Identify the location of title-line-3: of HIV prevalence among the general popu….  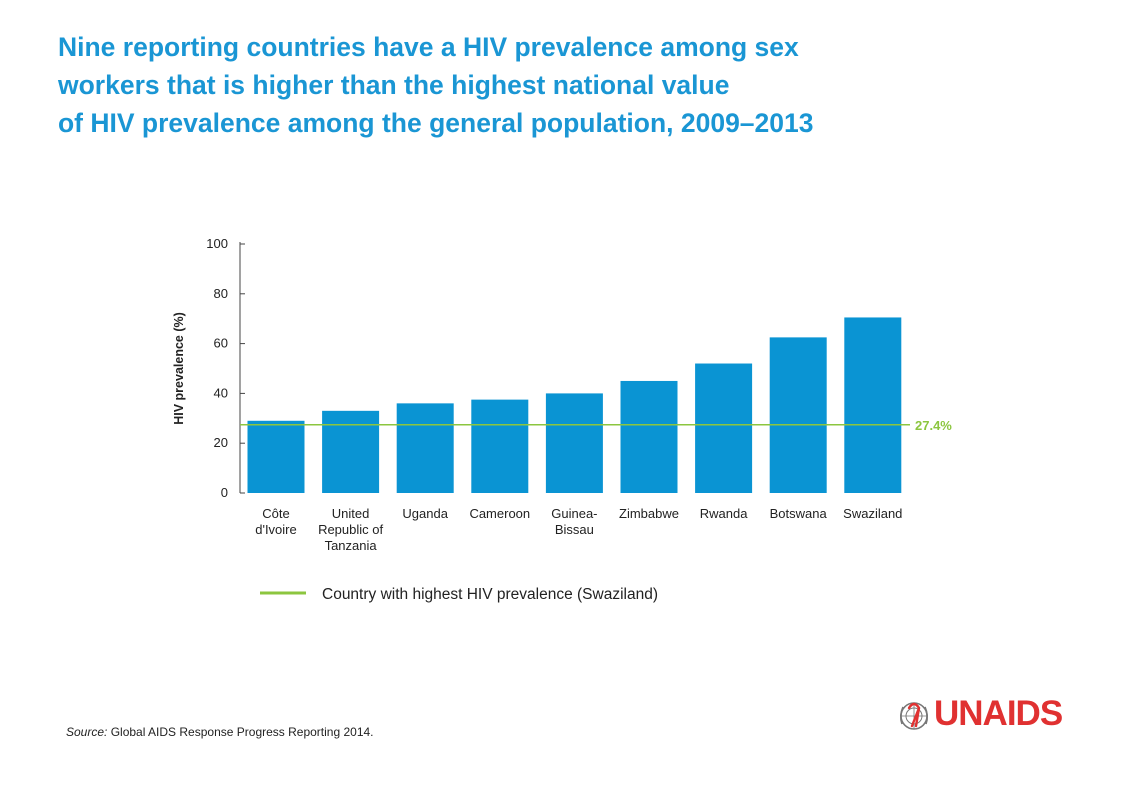
(436, 123).